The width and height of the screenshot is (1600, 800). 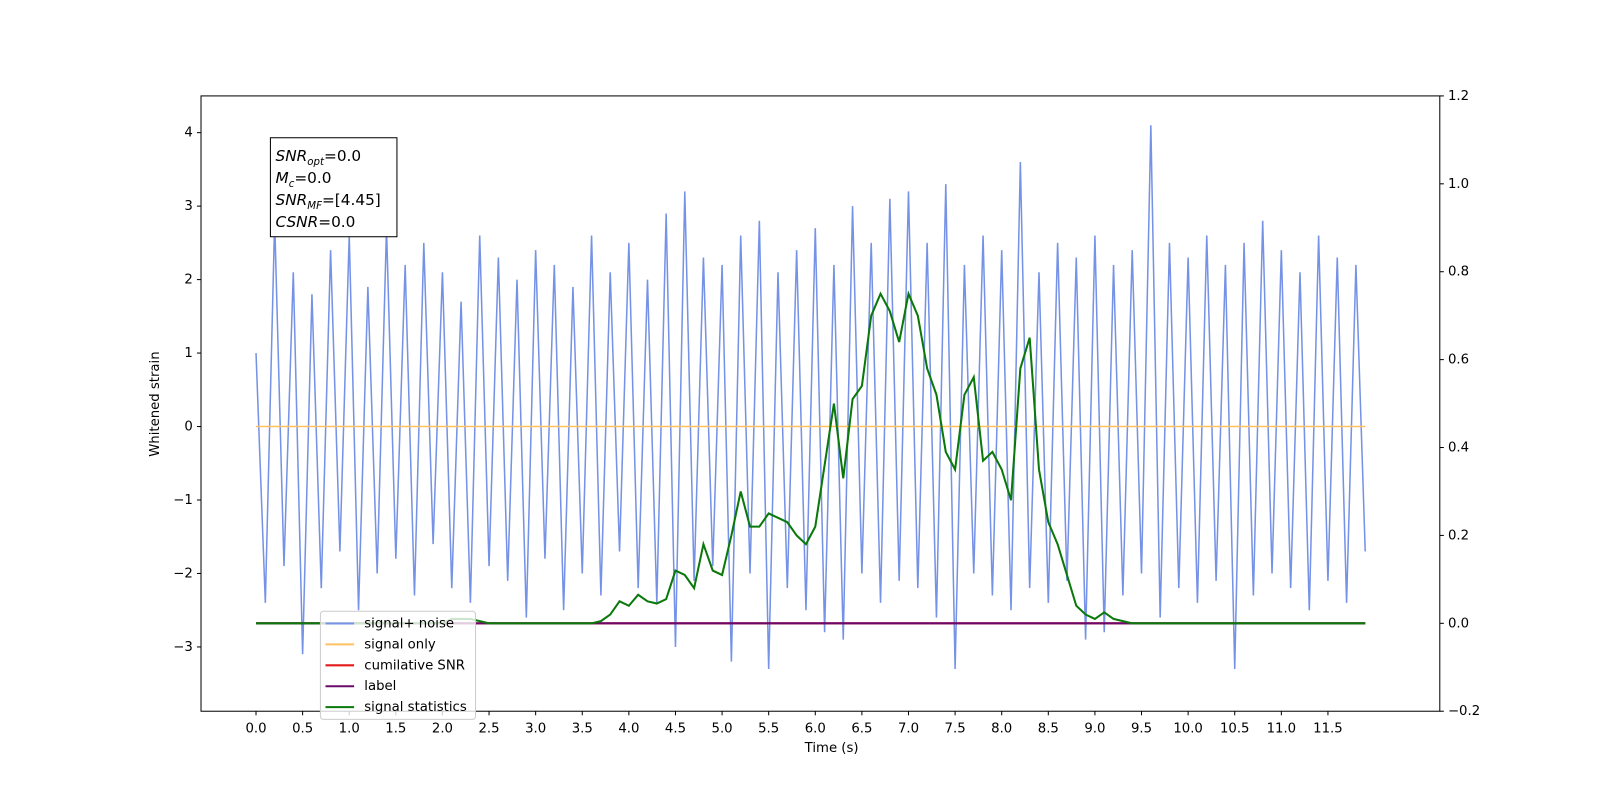 What do you see at coordinates (1328, 729) in the screenshot?
I see `x-tick-label: 11.5` at bounding box center [1328, 729].